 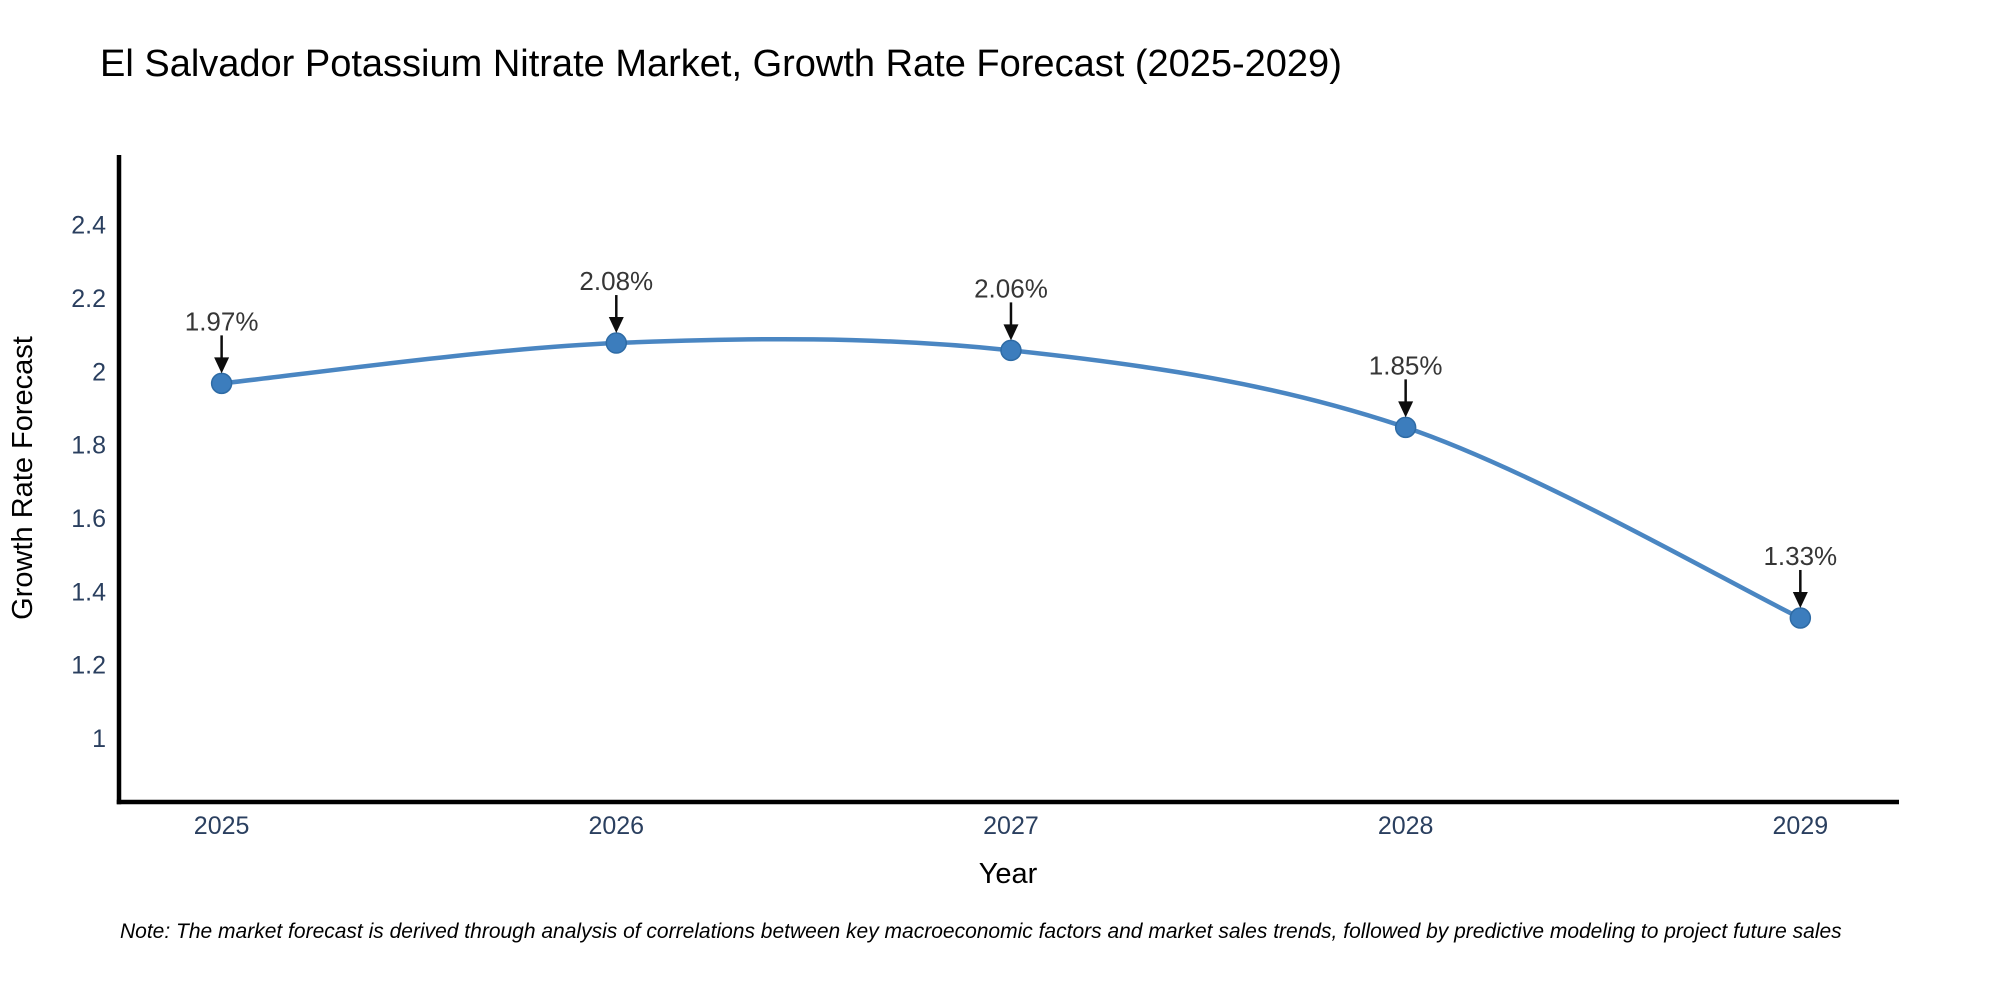 What do you see at coordinates (88, 226) in the screenshot?
I see `y-tick-label: 2.4` at bounding box center [88, 226].